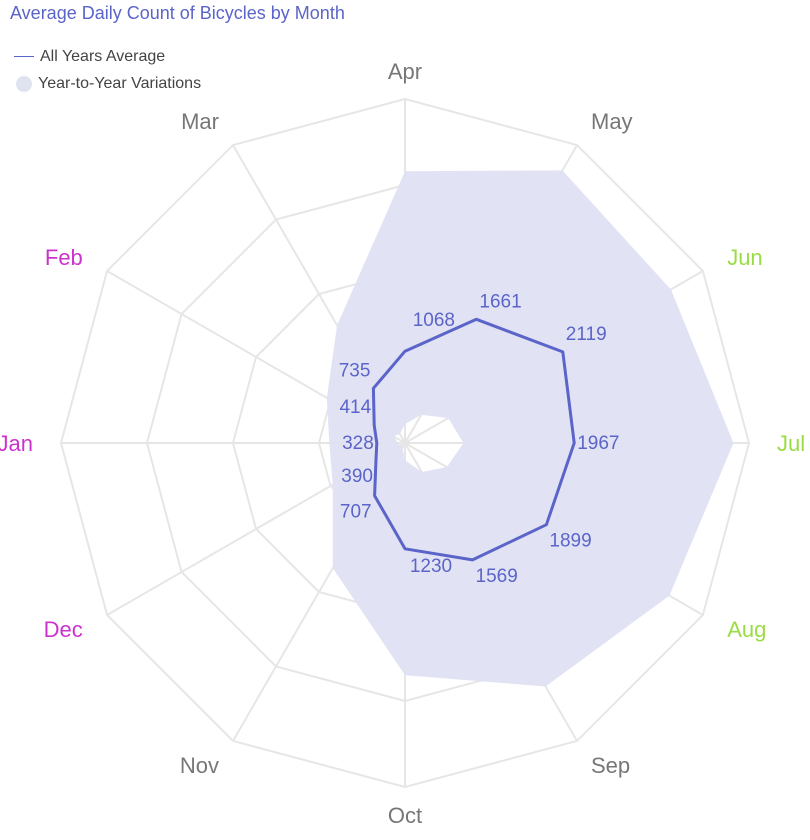  Describe the element at coordinates (405, 815) in the screenshot. I see `category-label-oct: Oct` at that location.